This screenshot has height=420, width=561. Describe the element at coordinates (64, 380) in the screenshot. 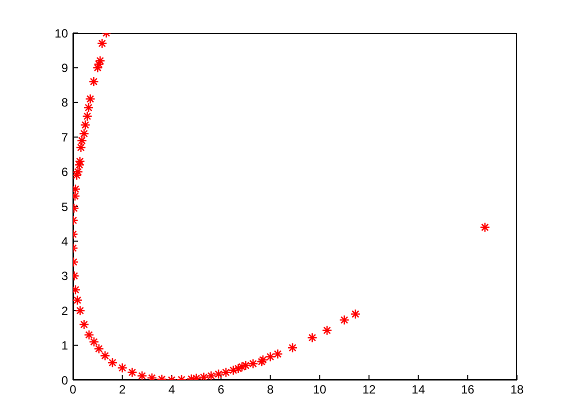

I see `y-tick-label: 0` at that location.